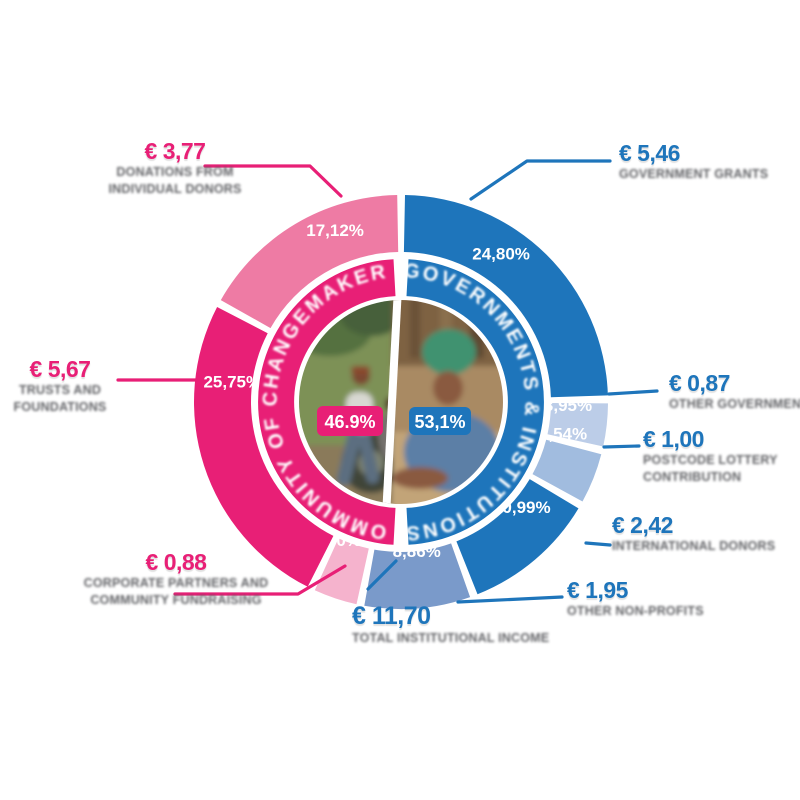 The width and height of the screenshot is (800, 800). I want to click on segment-8,86%, so click(417, 576).